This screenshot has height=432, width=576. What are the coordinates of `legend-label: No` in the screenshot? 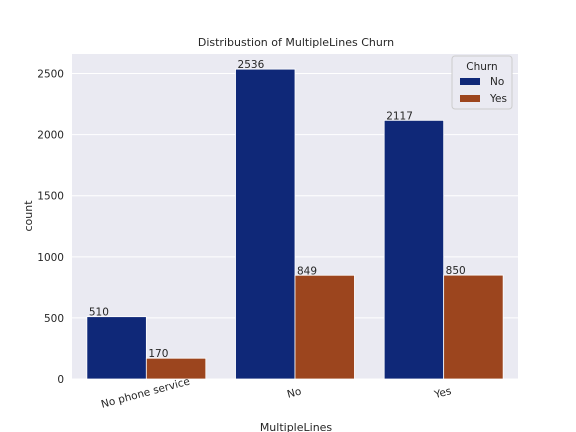 It's located at (497, 82).